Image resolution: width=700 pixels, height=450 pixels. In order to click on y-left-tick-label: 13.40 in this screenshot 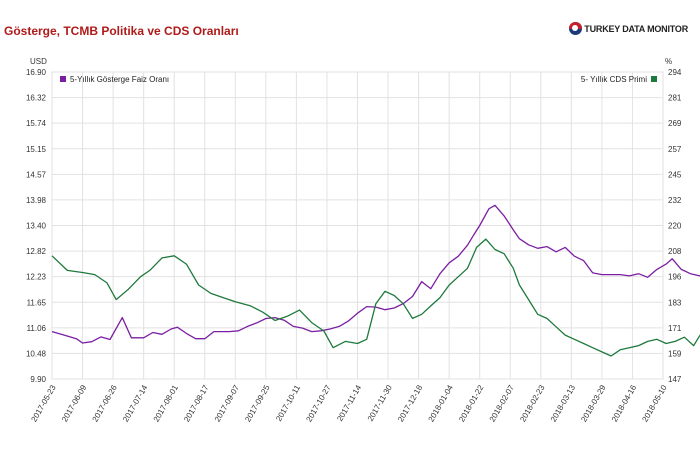, I will do `click(36, 226)`.